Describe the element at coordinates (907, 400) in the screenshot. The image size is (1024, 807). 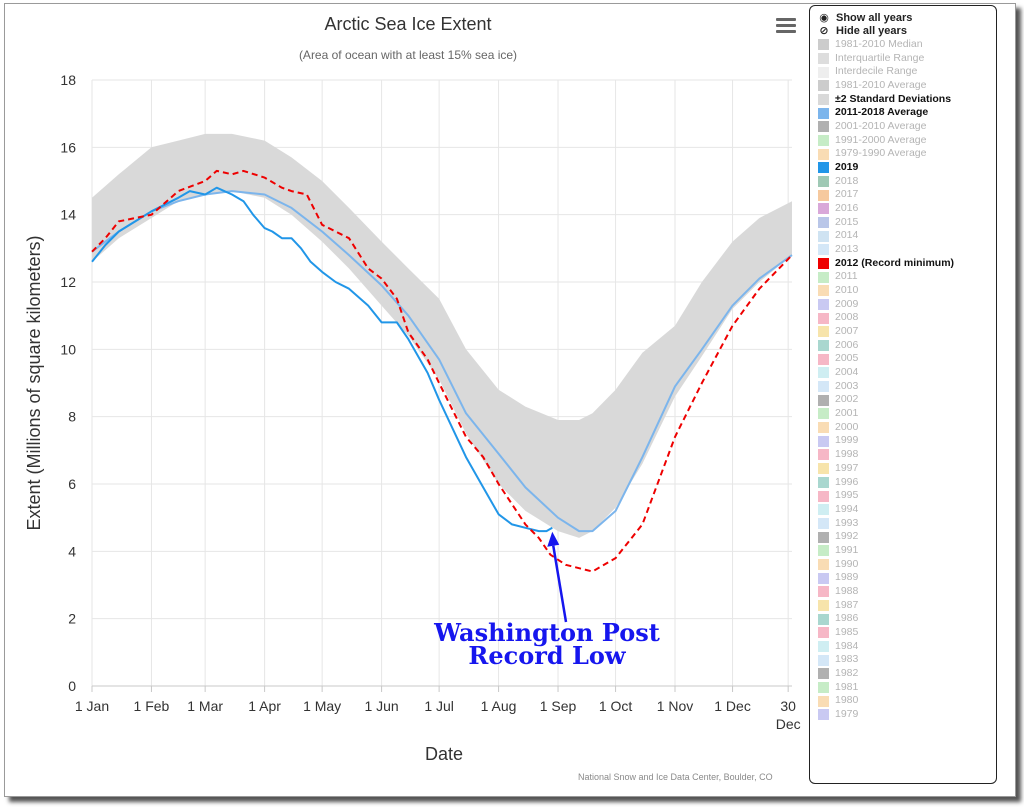
I see `legend-item: 2002` at that location.